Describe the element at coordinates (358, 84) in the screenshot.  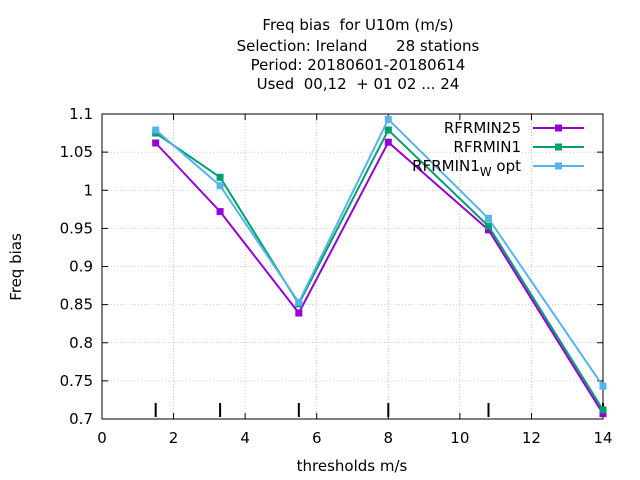
I see `chart-title-line-4: Used 00,12 + 01 02 ... 24` at that location.